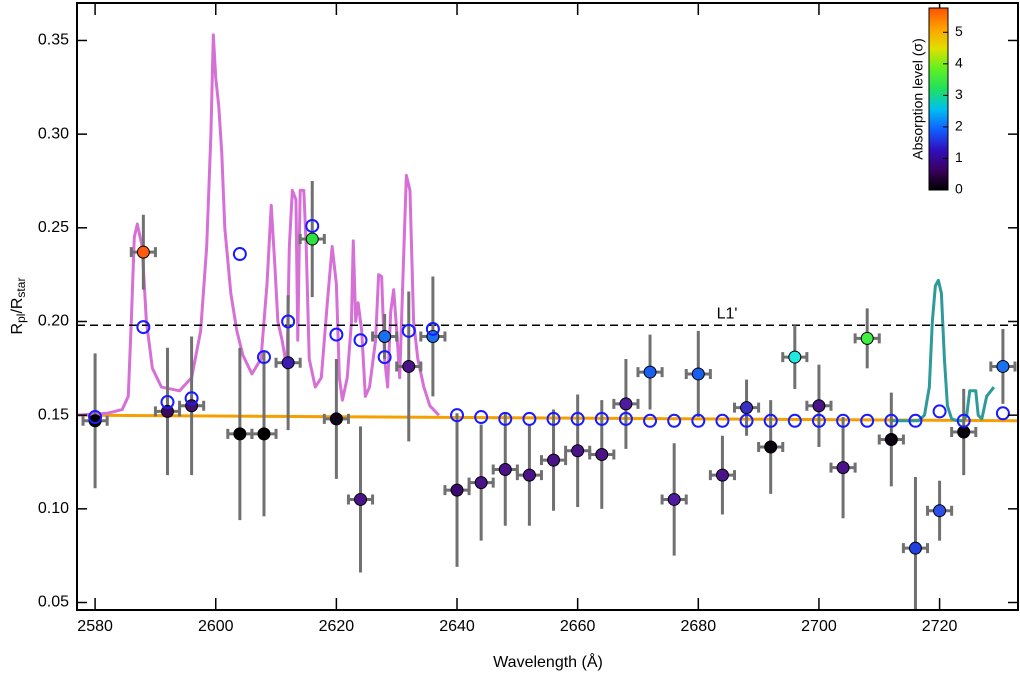 This screenshot has width=1020, height=676. I want to click on y-label-part: /R, so click(17, 306).